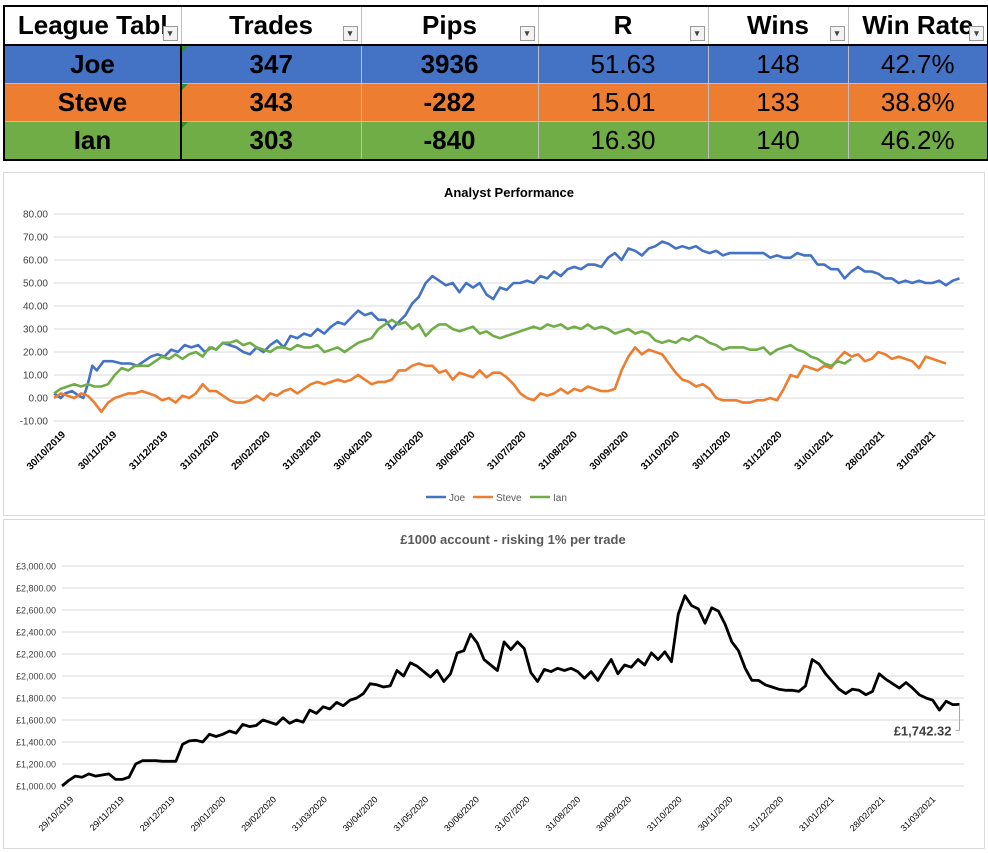 This screenshot has height=853, width=988. I want to click on r-value: 16.30, so click(623, 140).